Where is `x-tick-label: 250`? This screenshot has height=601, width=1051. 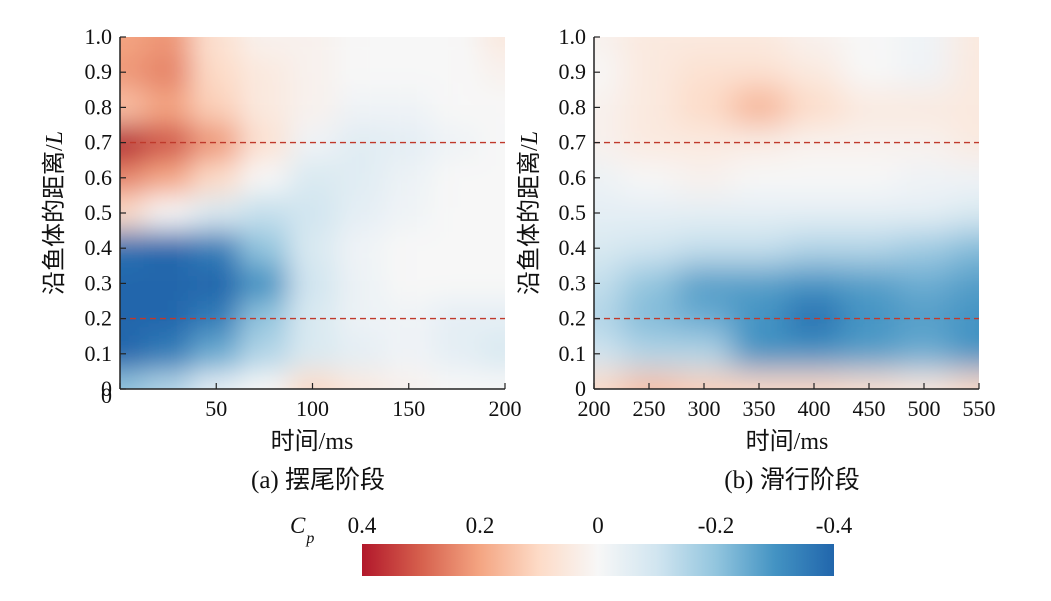
x-tick-label: 250 is located at coordinates (649, 408).